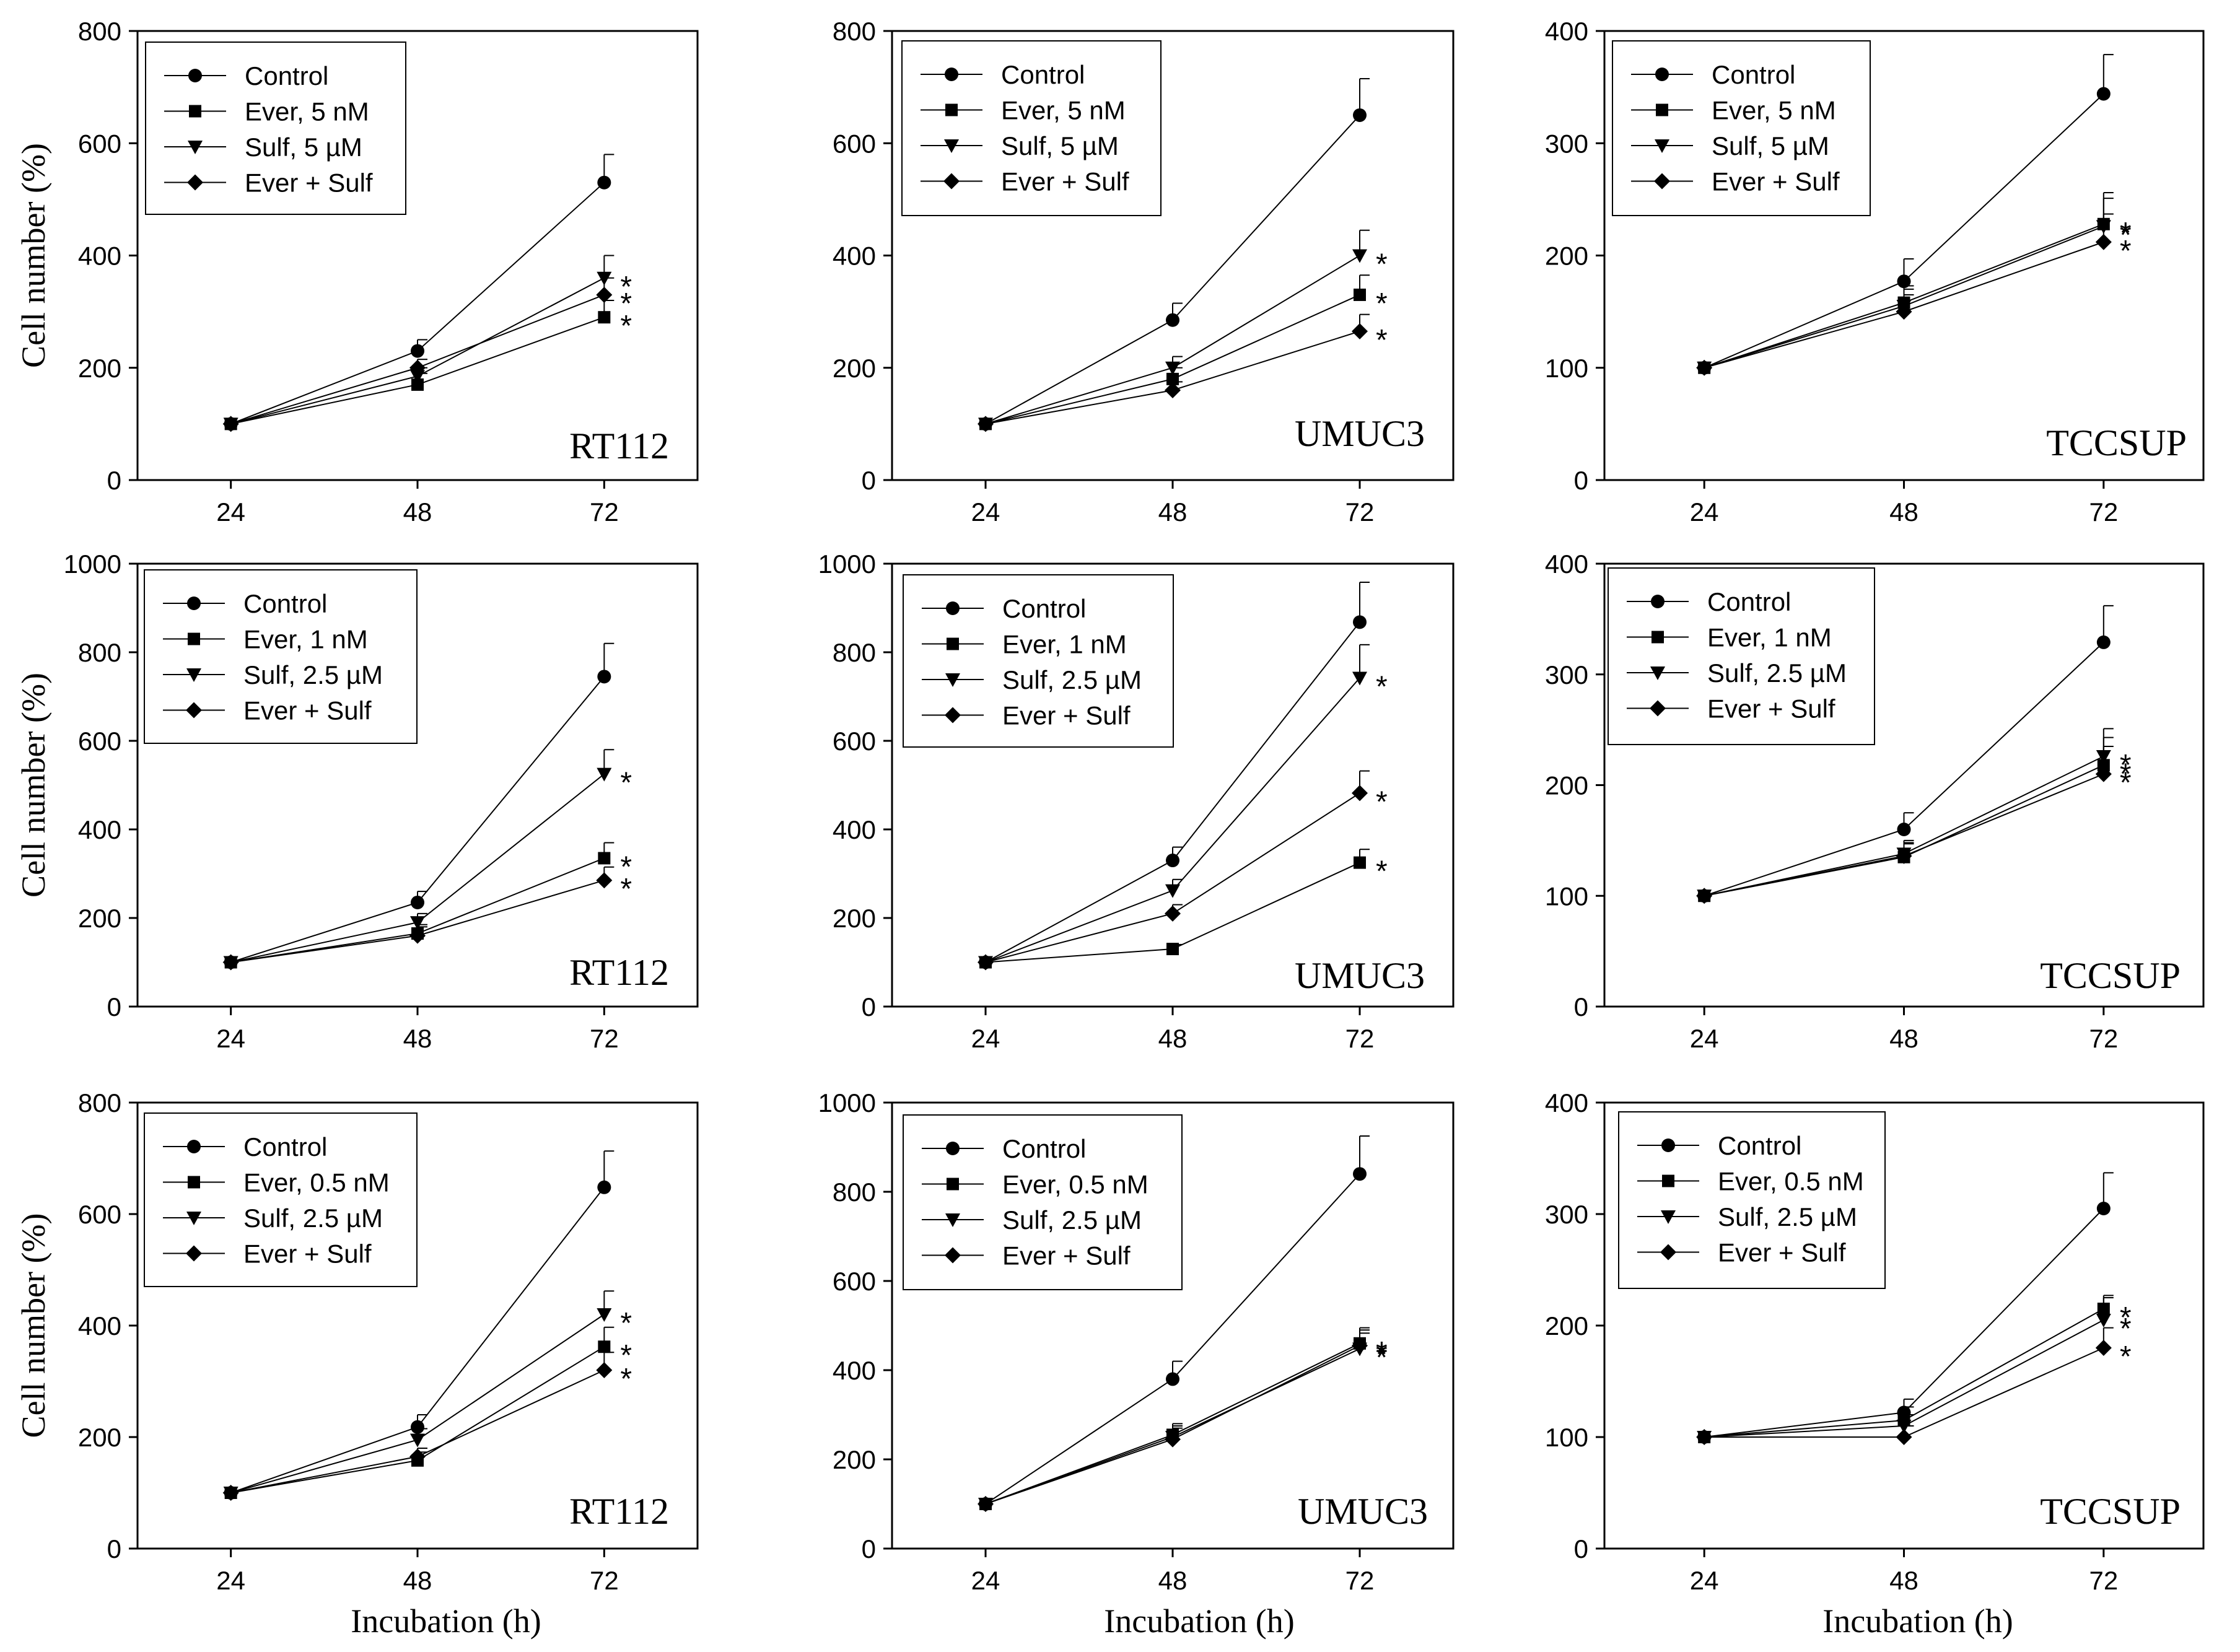  Describe the element at coordinates (275, 128) in the screenshot. I see `legend-box` at that location.